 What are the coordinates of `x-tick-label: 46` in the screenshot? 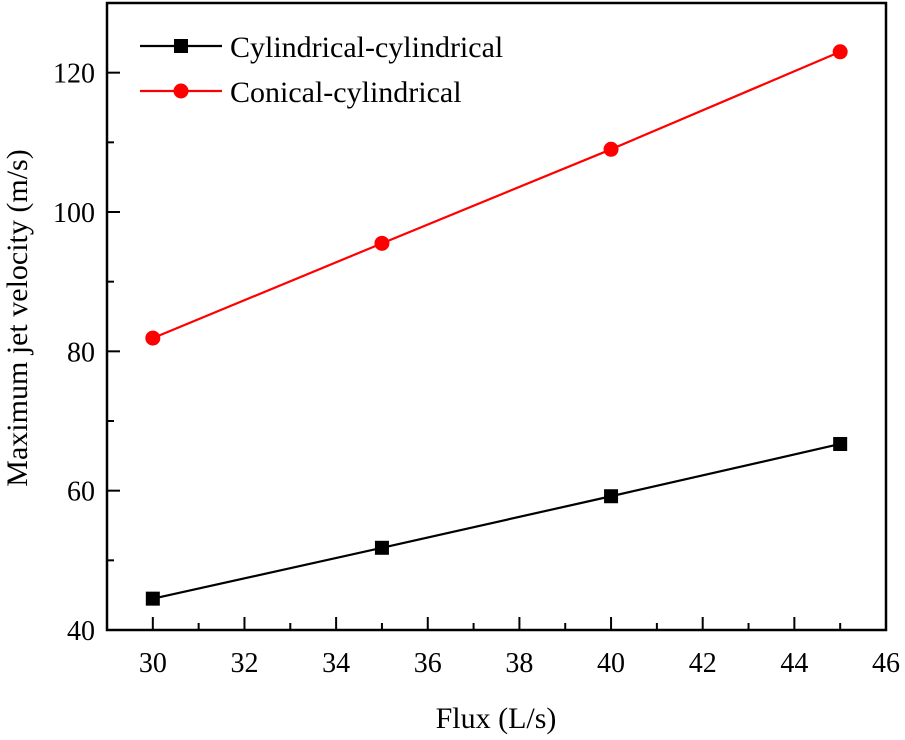 It's located at (886, 663).